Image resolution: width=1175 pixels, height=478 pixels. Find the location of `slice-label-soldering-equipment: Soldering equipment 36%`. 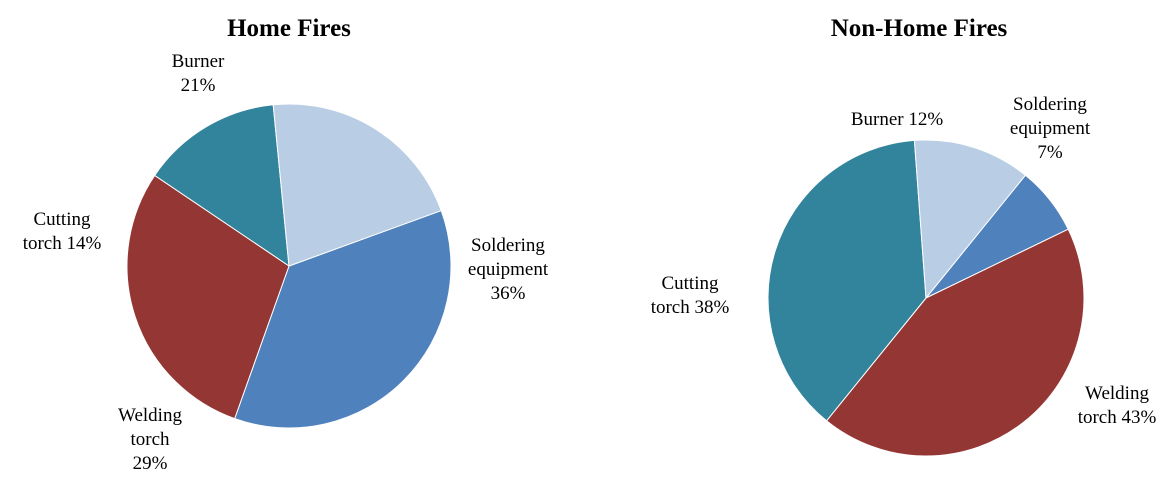

slice-label-soldering-equipment: Soldering equipment 36% is located at coordinates (508, 269).